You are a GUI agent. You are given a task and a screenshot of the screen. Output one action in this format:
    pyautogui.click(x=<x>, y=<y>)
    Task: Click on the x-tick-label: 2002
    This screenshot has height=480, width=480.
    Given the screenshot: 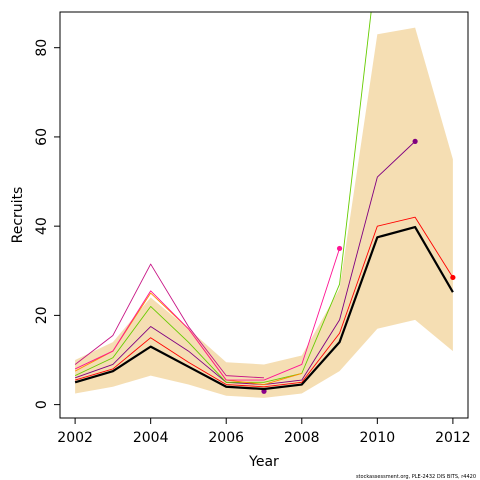 What is the action you would take?
    pyautogui.click(x=75, y=438)
    